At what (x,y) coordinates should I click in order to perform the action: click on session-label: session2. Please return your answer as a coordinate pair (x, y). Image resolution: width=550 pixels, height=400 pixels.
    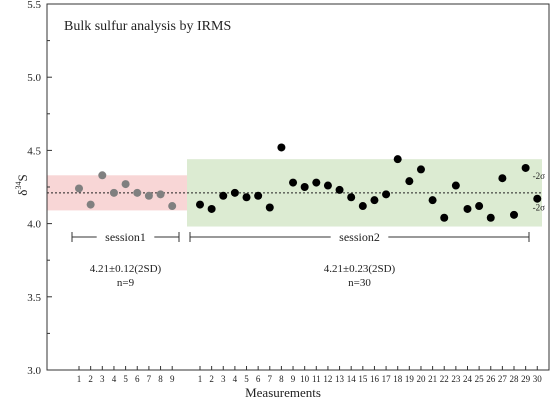
    Looking at the image, I should click on (359, 237).